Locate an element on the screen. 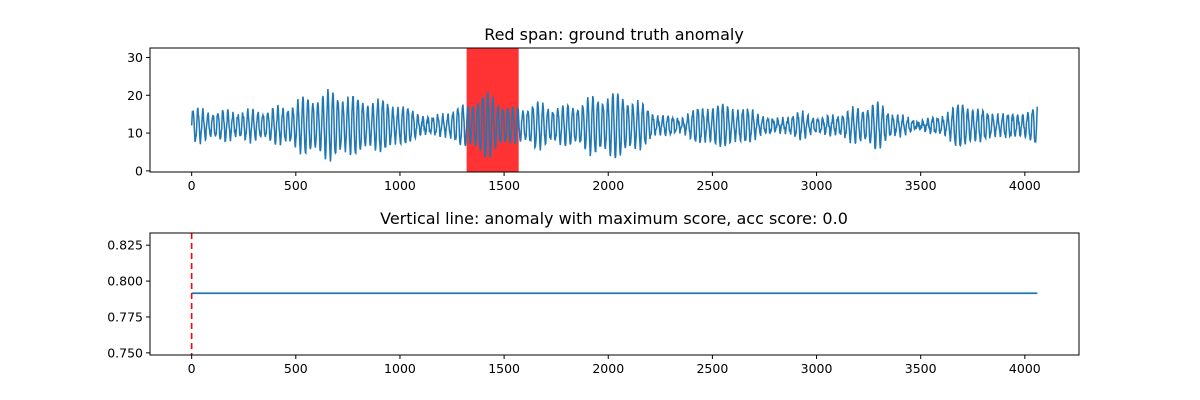  y-tick-label: 10 is located at coordinates (135, 133).